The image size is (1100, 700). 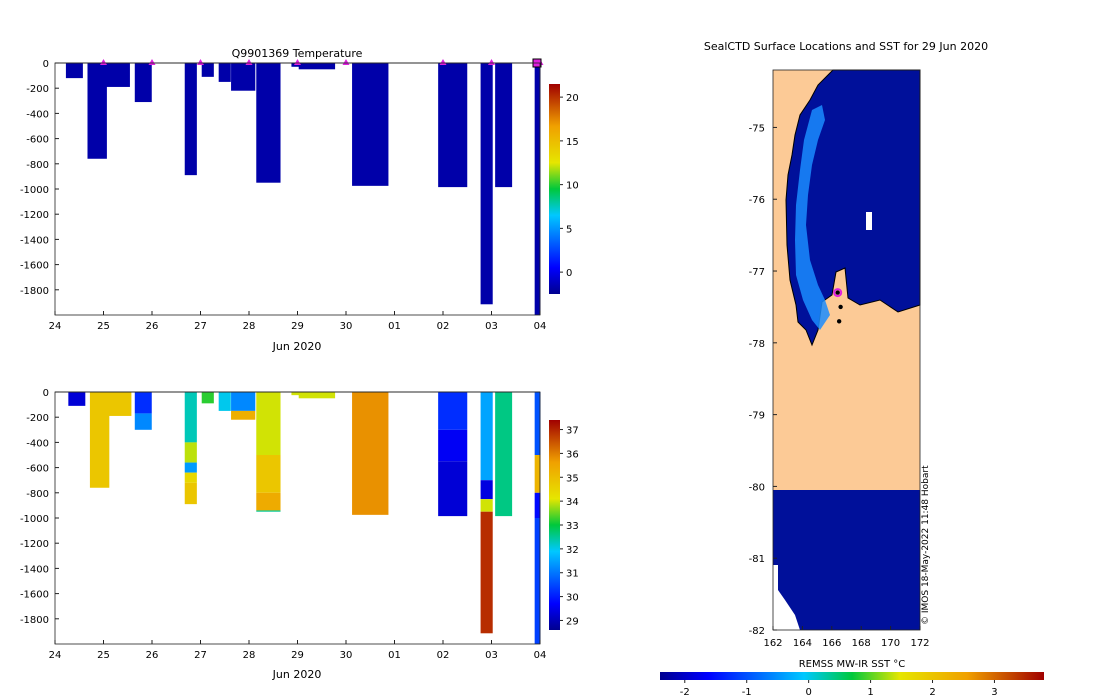 I want to click on lon-tick-label-0: 162, so click(x=772, y=643).